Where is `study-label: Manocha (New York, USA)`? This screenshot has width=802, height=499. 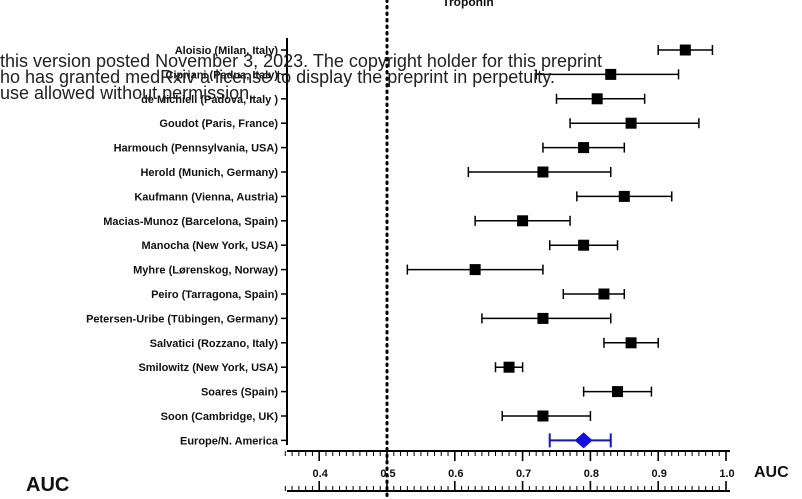
study-label: Manocha (New York, USA) is located at coordinates (209, 246).